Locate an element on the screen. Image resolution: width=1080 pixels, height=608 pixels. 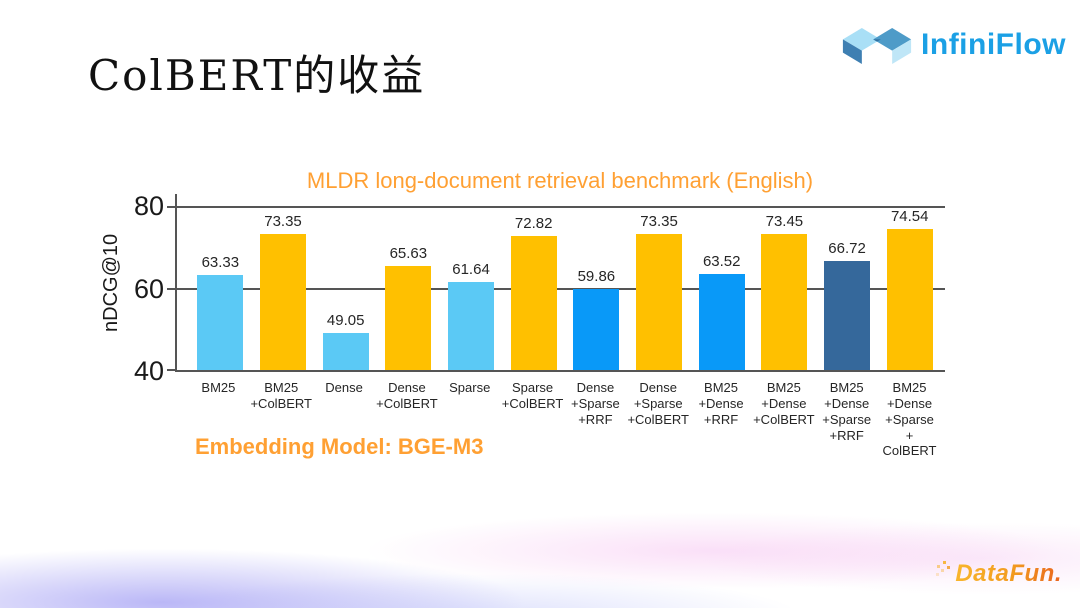
x-axis-category-label: Sparse is located at coordinates (469, 419).